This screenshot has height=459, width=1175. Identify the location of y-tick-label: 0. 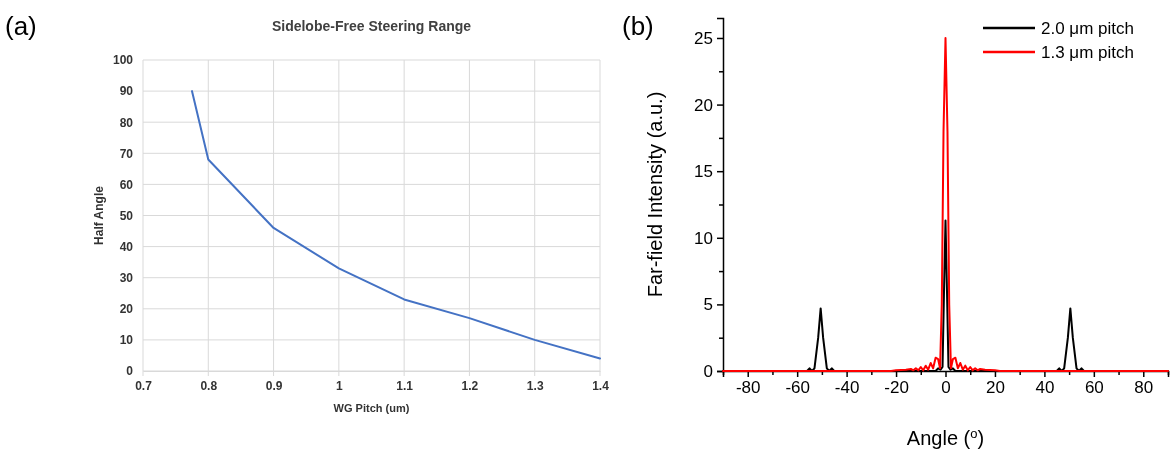
(130, 371).